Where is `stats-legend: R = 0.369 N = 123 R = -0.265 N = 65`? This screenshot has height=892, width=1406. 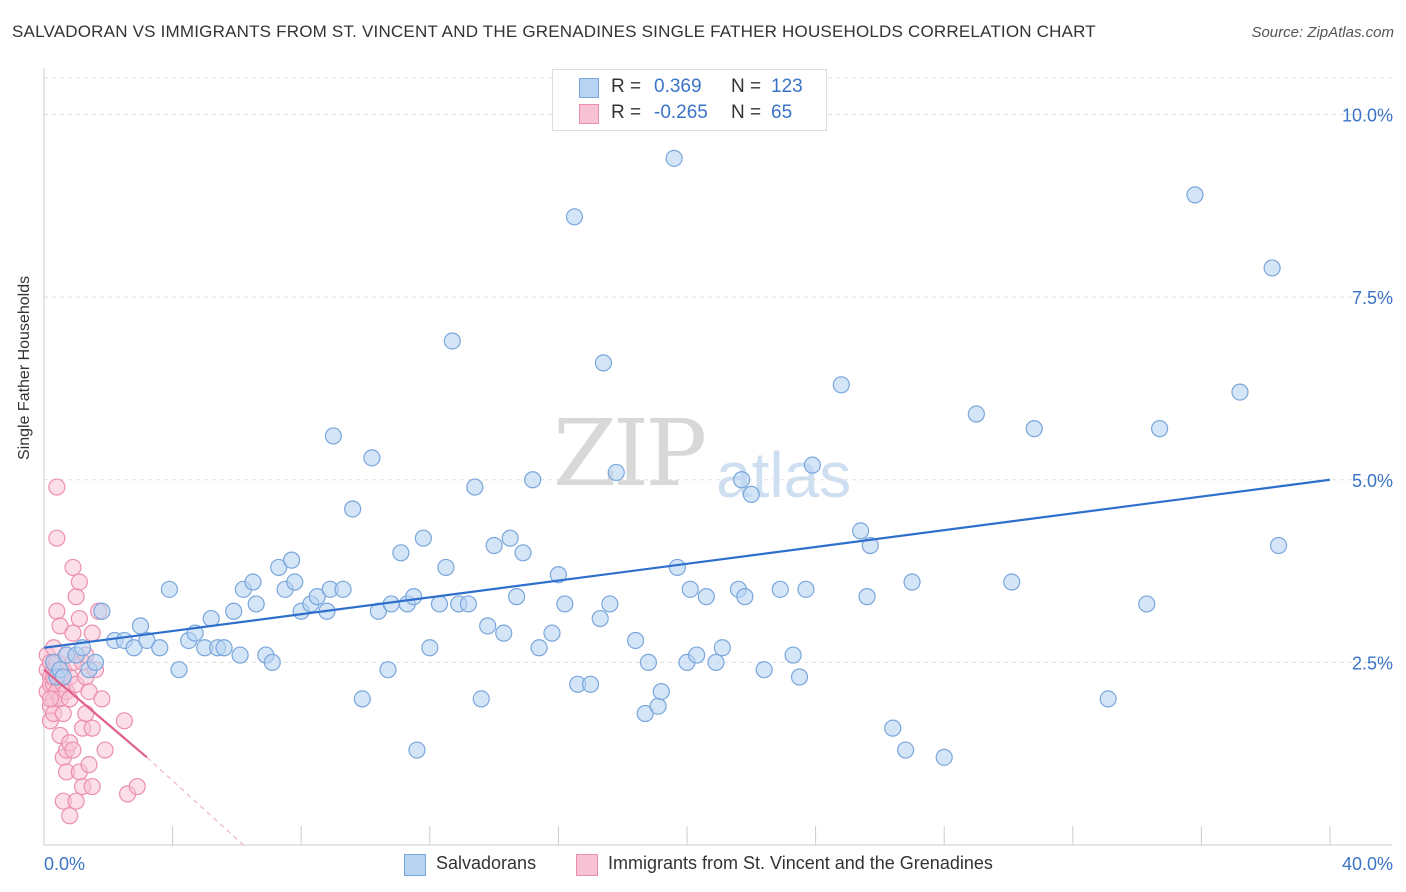 stats-legend: R = 0.369 N = 123 R = -0.265 N = 65 is located at coordinates (689, 100).